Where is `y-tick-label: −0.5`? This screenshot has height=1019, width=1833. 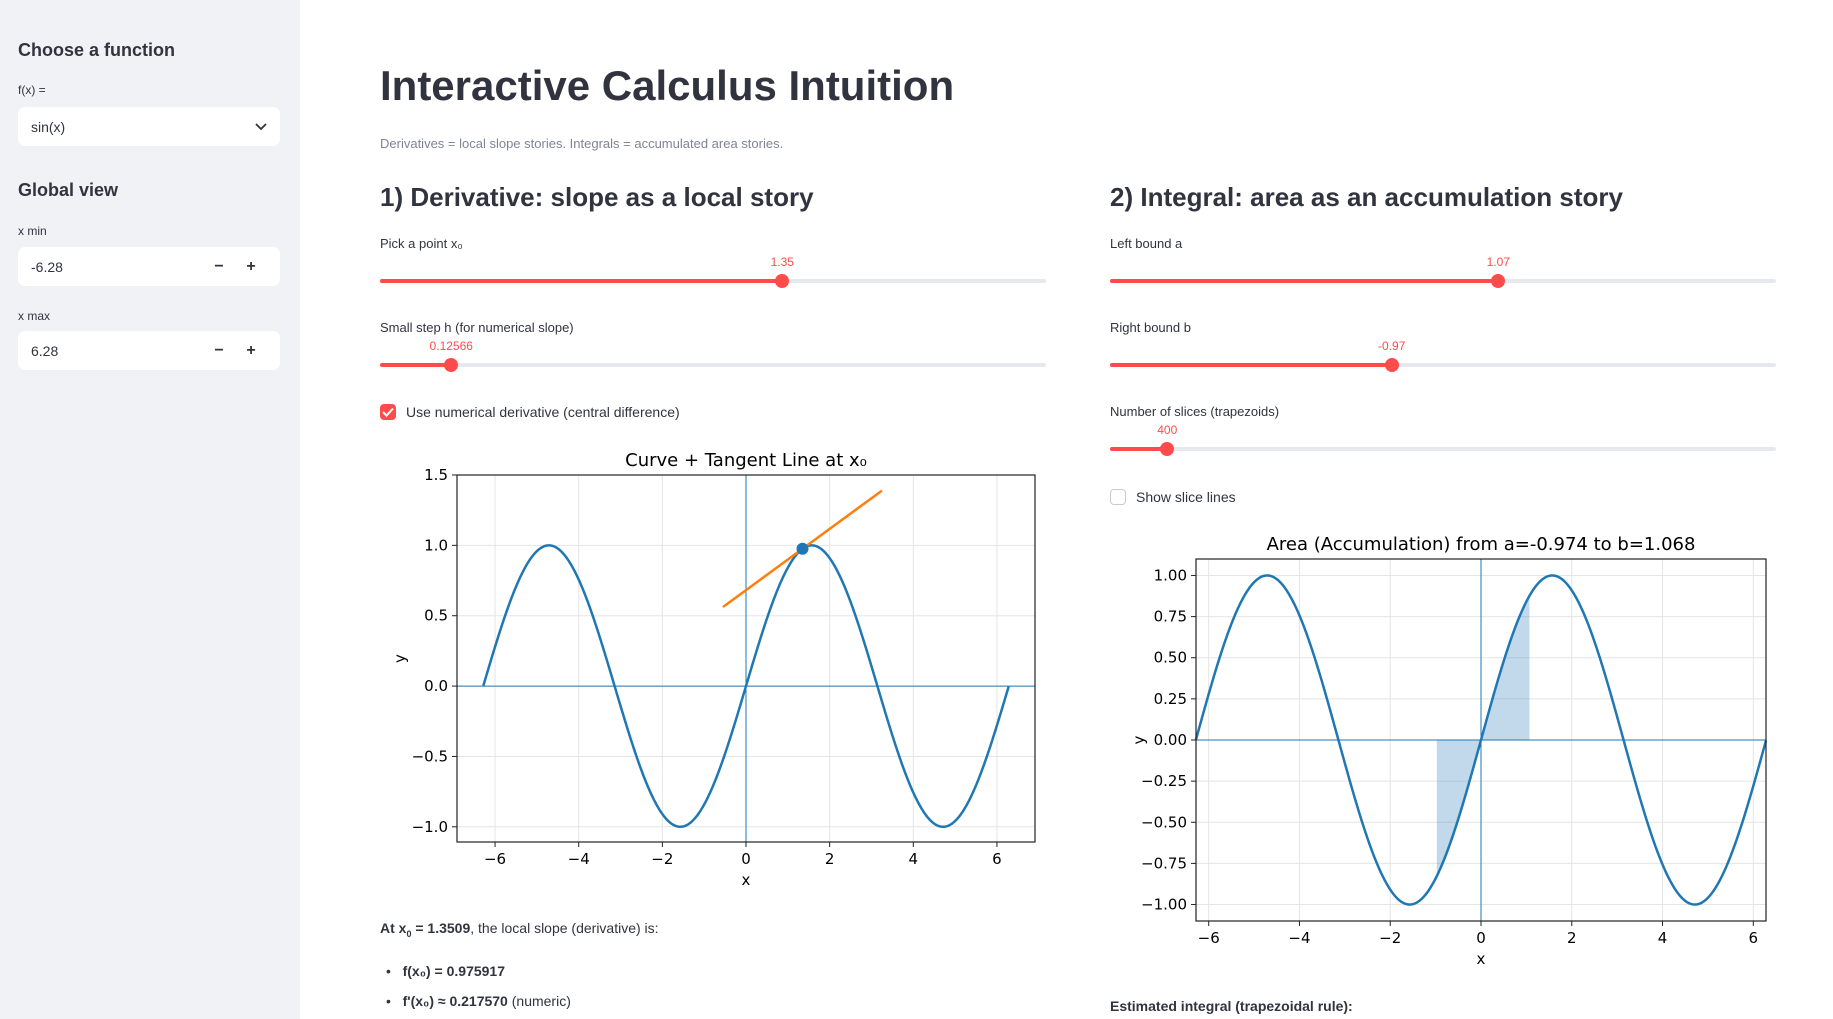 y-tick-label: −0.5 is located at coordinates (430, 756).